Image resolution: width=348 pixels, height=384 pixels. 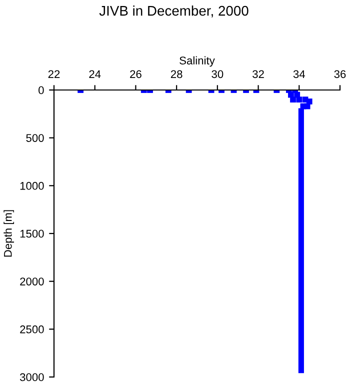 What do you see at coordinates (299, 74) in the screenshot?
I see `x-tick-label: 34` at bounding box center [299, 74].